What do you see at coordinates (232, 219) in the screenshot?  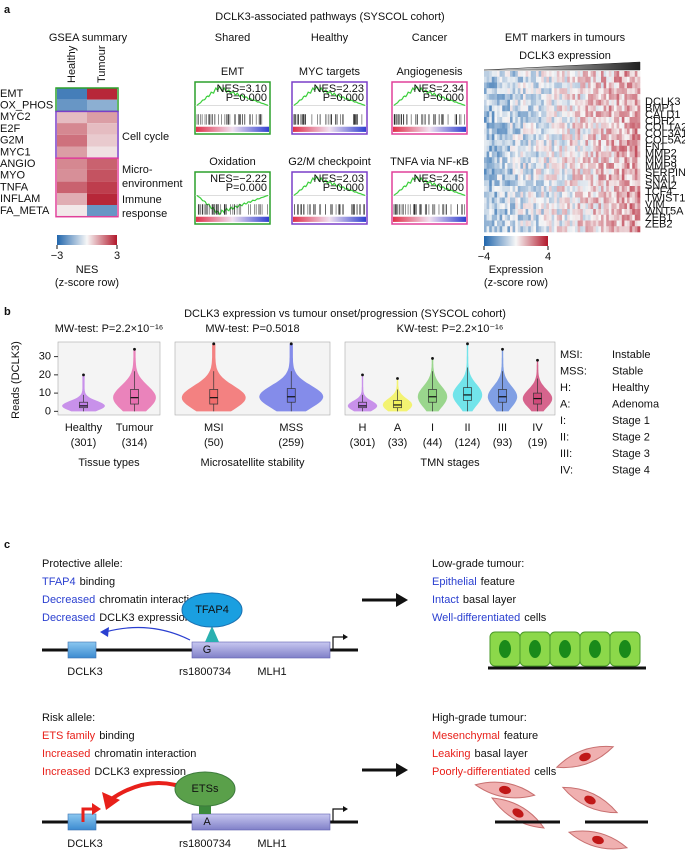 I see `gsea-rank-bar` at bounding box center [232, 219].